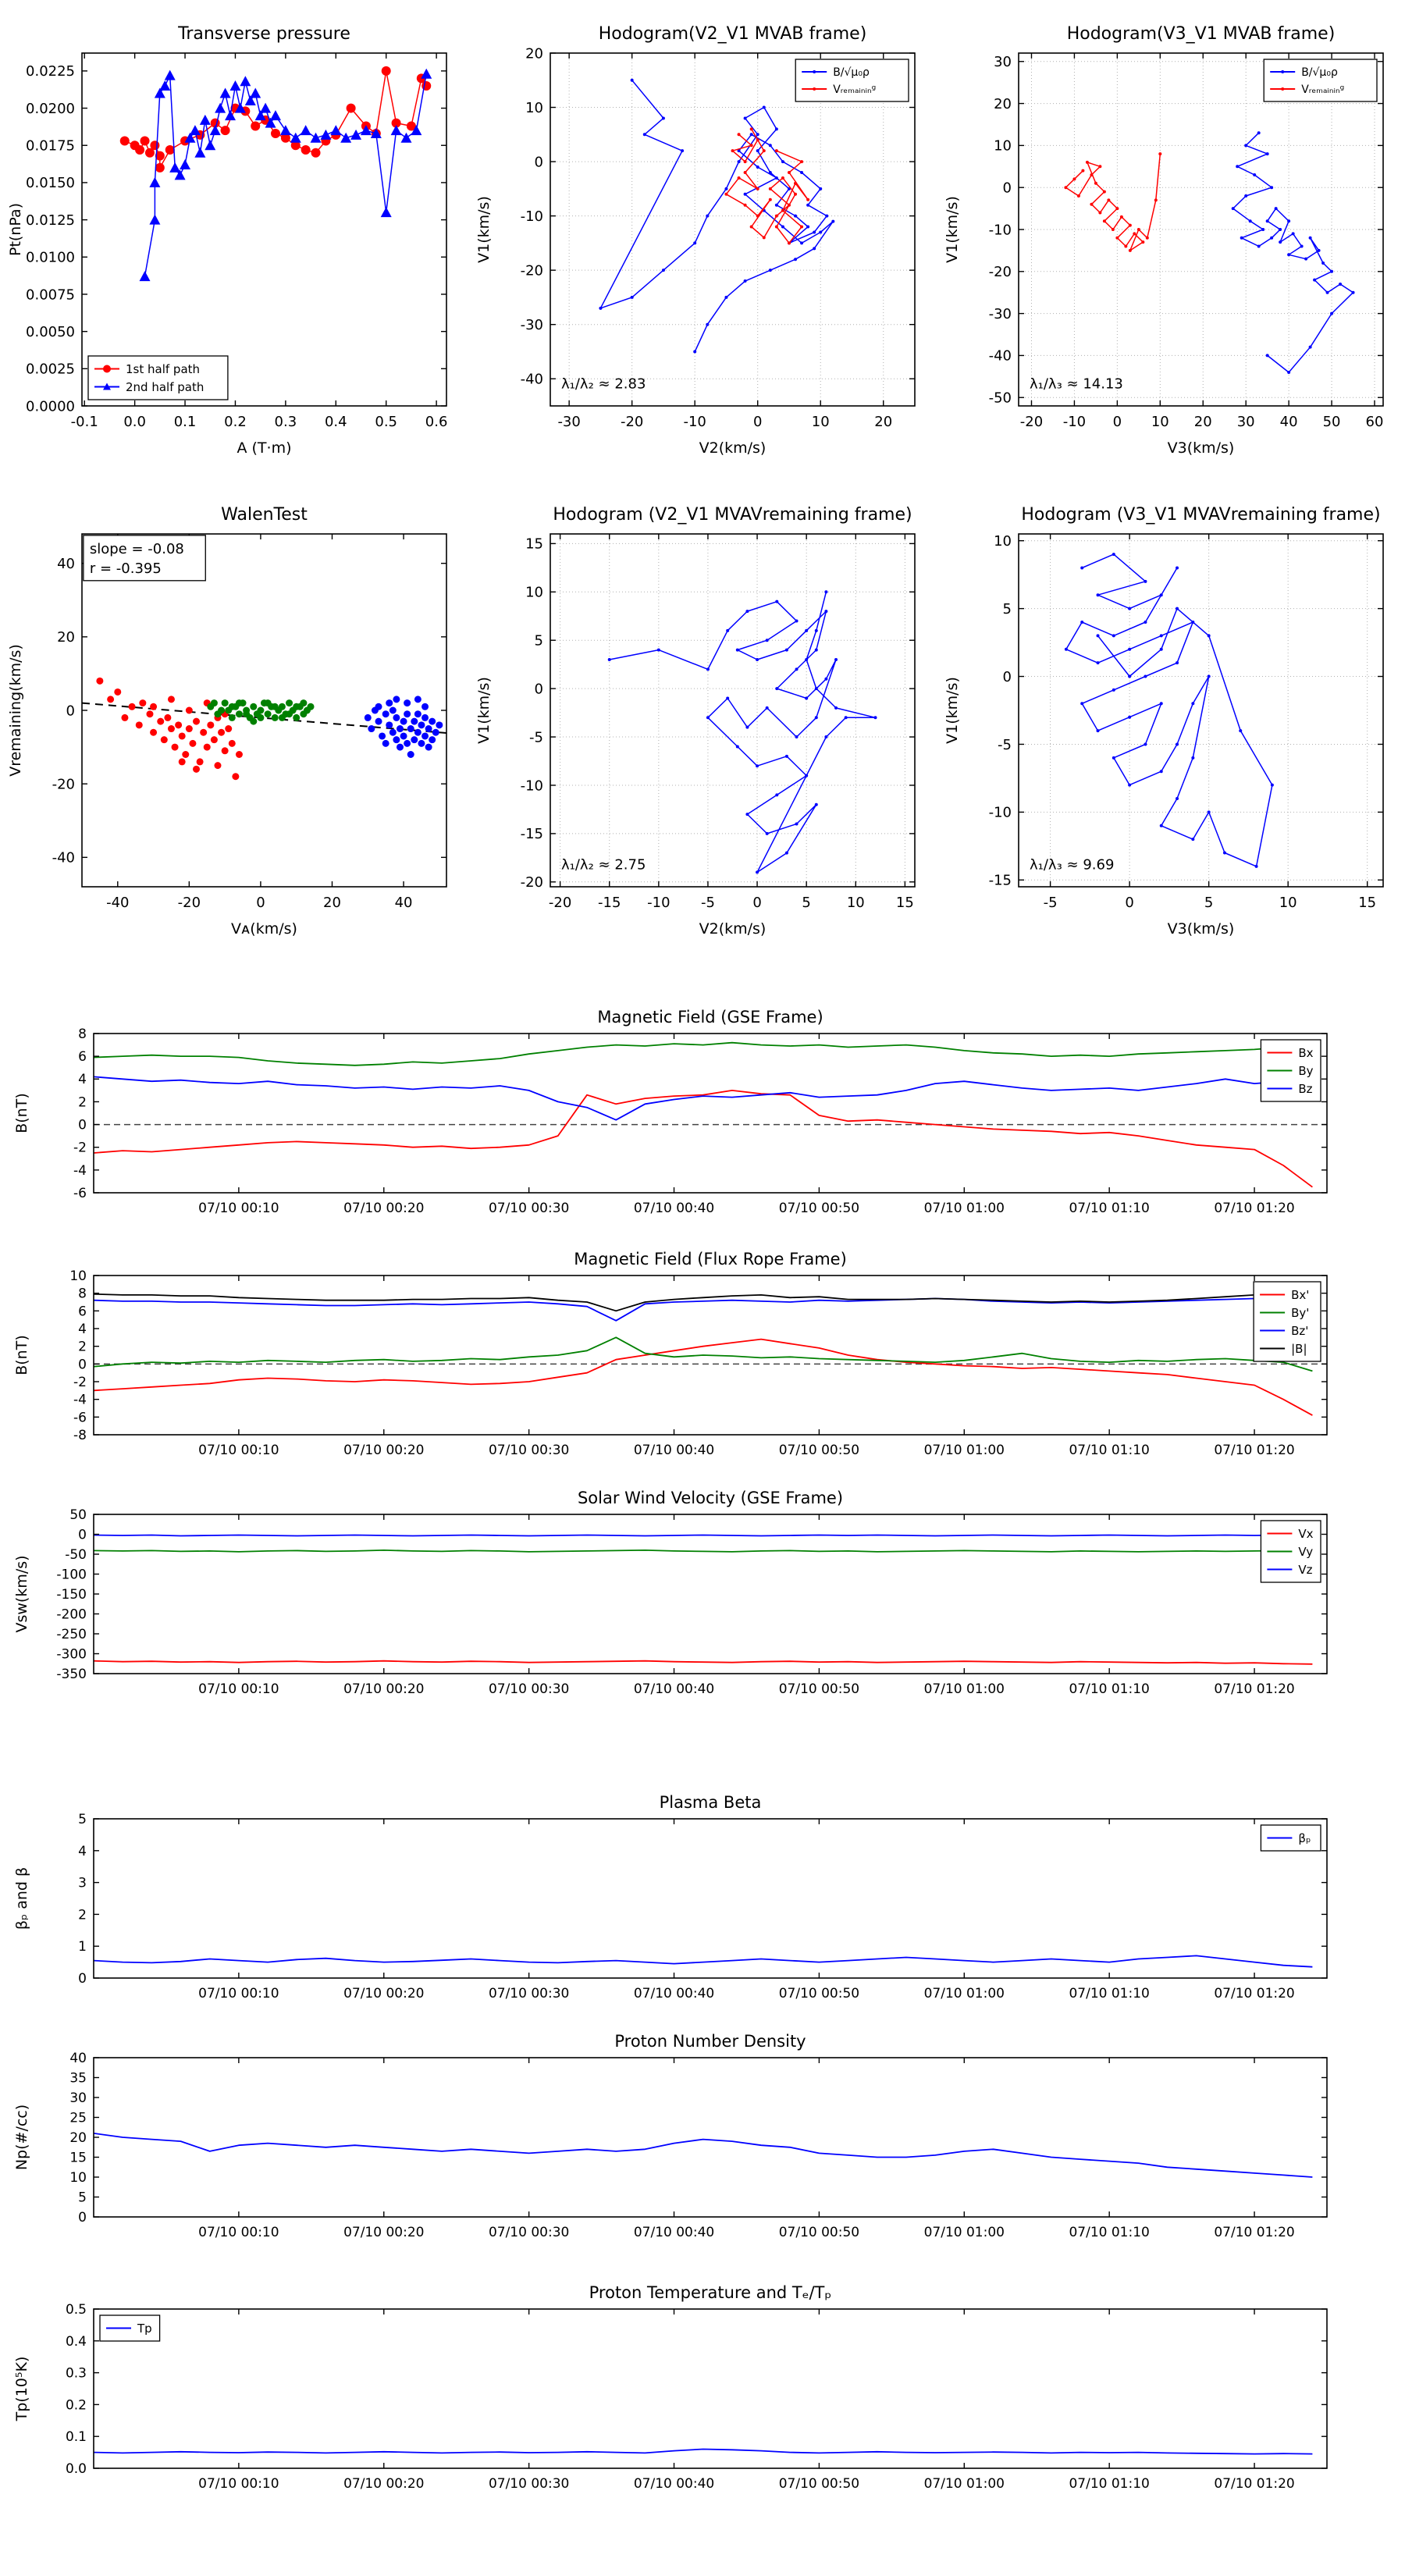 This screenshot has height=2576, width=1405. I want to click on svg-text: -30, so click(569, 422).